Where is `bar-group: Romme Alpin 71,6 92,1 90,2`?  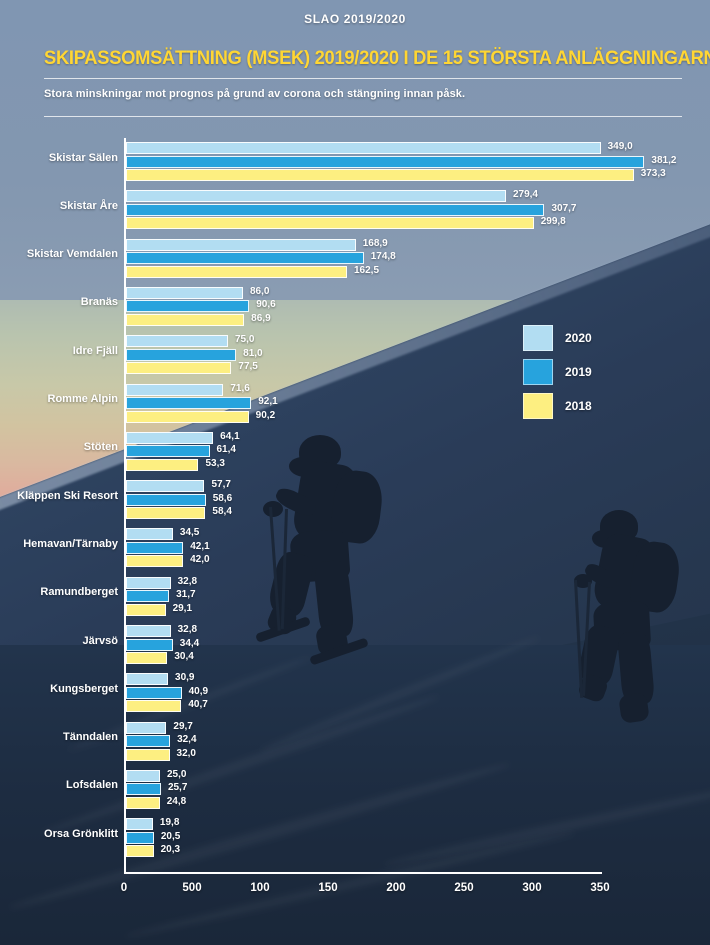
bar-group: Romme Alpin 71,6 92,1 90,2 is located at coordinates (355, 403).